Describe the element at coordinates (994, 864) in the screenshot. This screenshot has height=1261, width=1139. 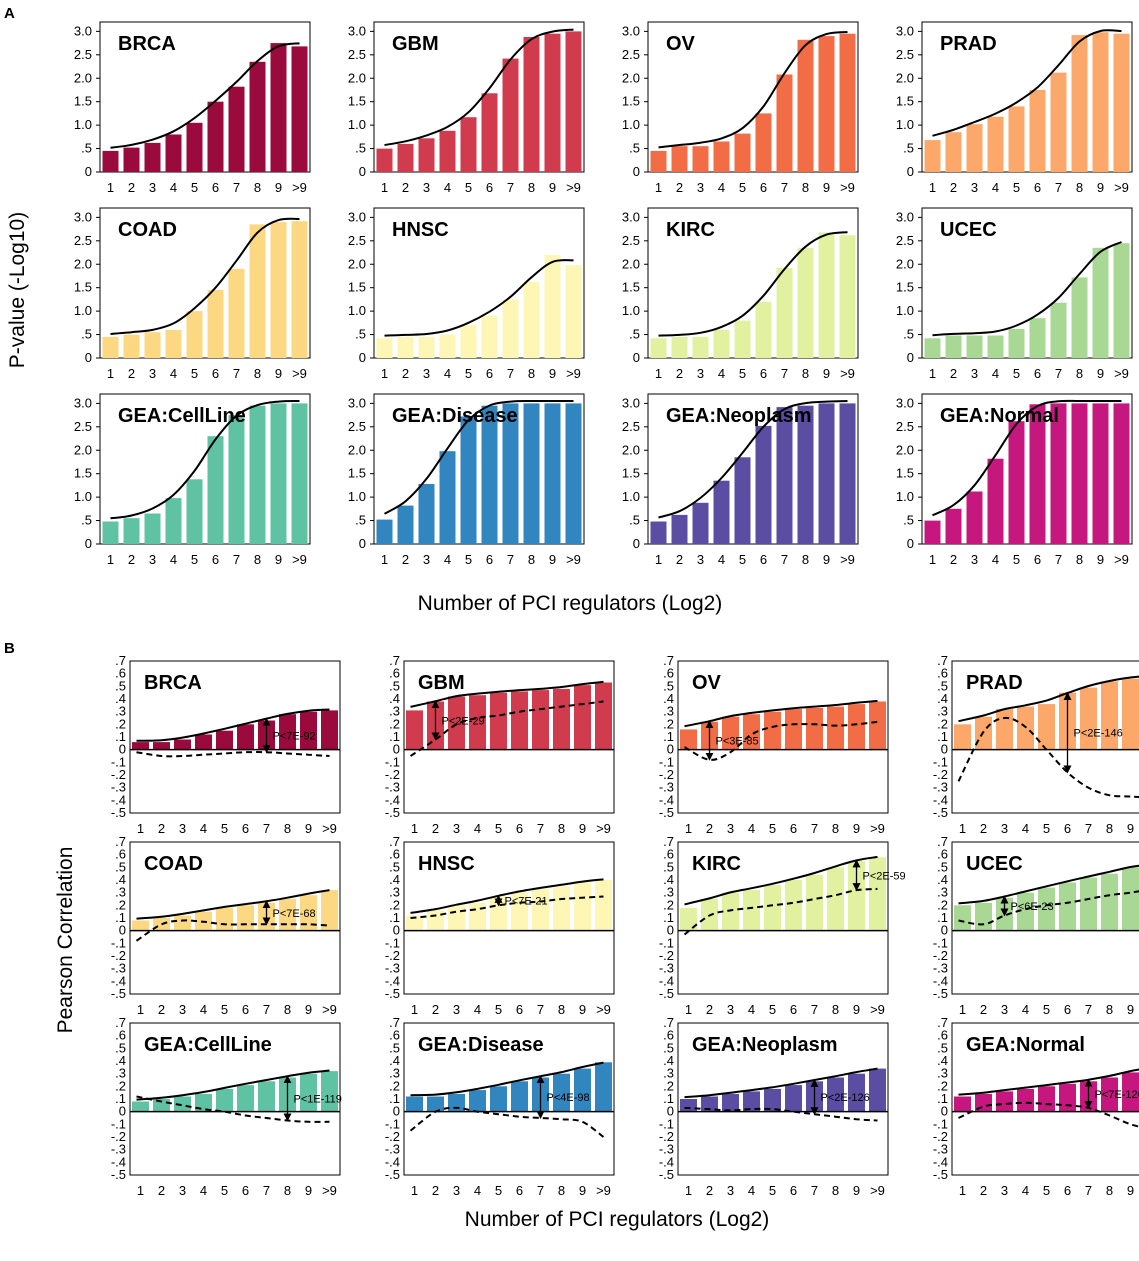
I see `panel-title: UCEC` at that location.